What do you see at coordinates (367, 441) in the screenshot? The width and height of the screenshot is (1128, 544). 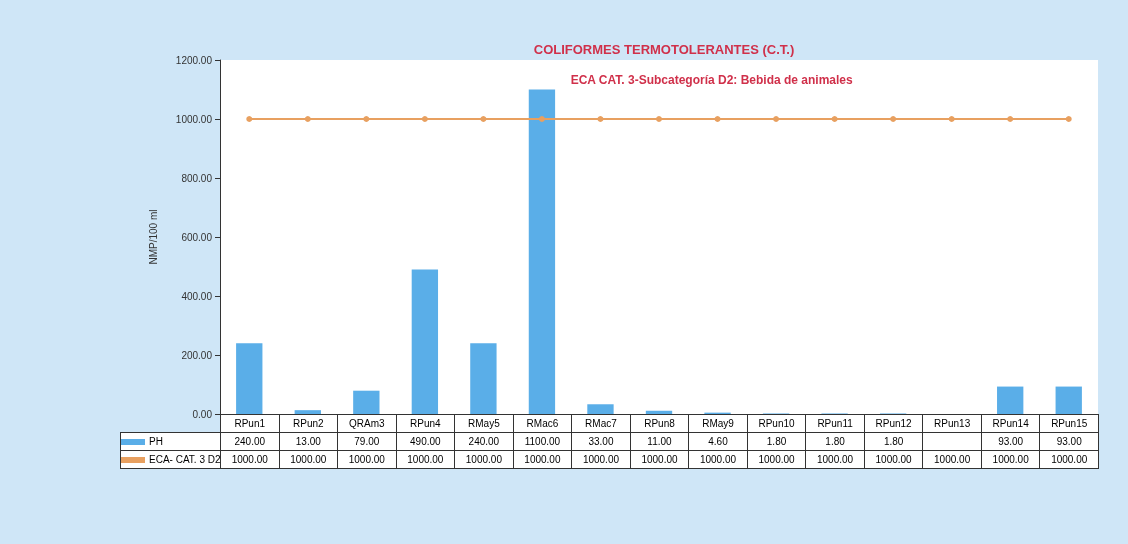 I see `data-label: 79.00` at bounding box center [367, 441].